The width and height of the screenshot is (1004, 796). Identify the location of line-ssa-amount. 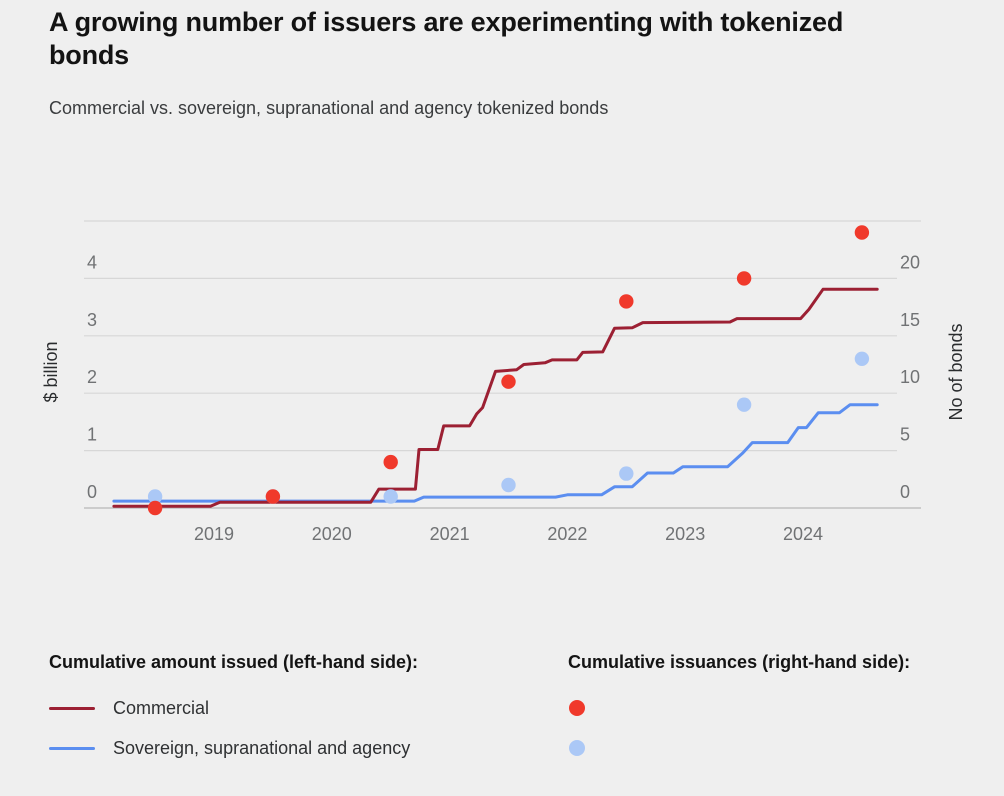
(495, 453).